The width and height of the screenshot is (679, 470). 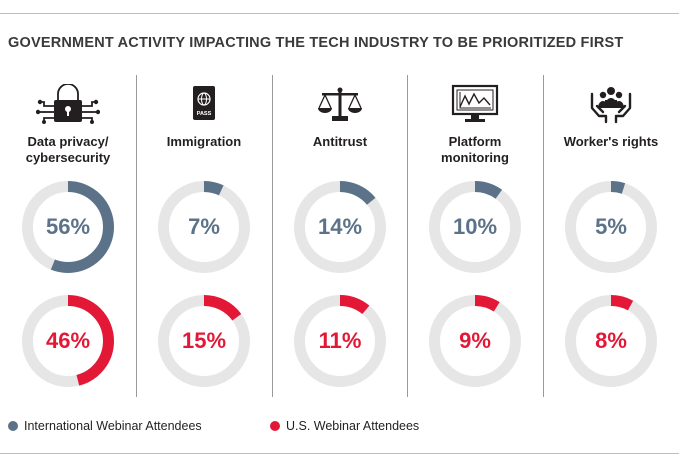 I want to click on donut-us: 9%, so click(x=475, y=341).